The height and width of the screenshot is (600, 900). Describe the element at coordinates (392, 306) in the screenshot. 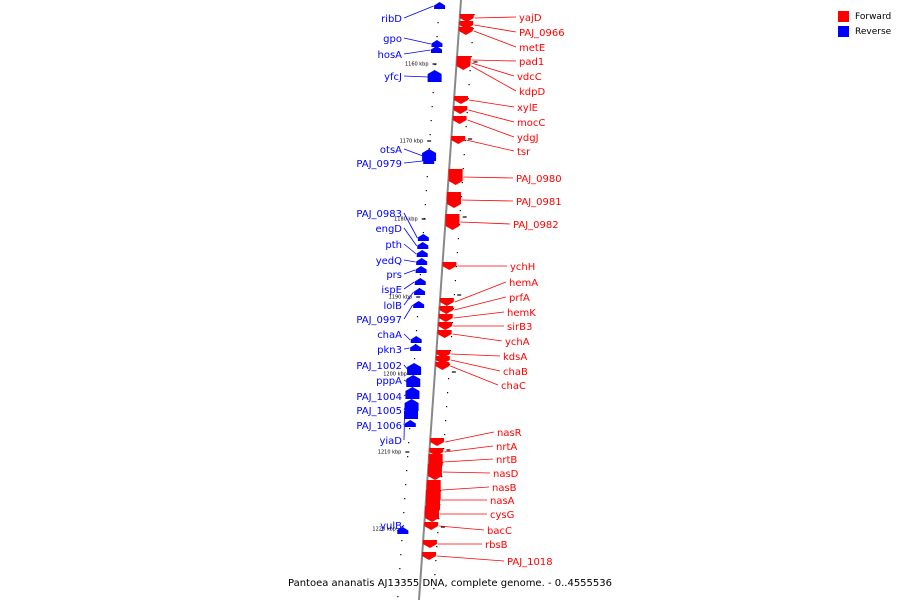

I see `reverse-gene-label: lolB` at that location.